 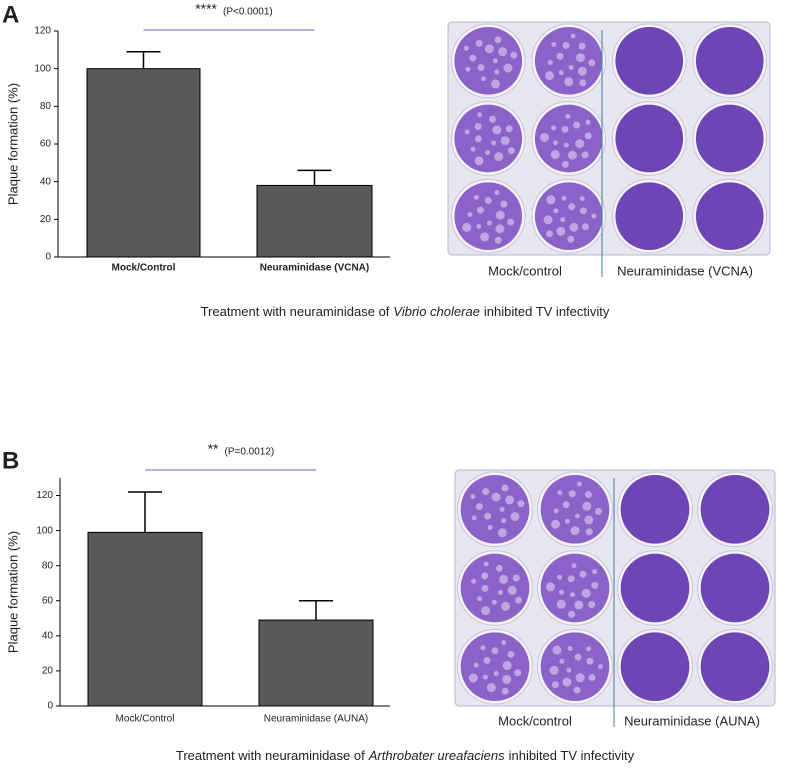 I want to click on plate, so click(x=615, y=588).